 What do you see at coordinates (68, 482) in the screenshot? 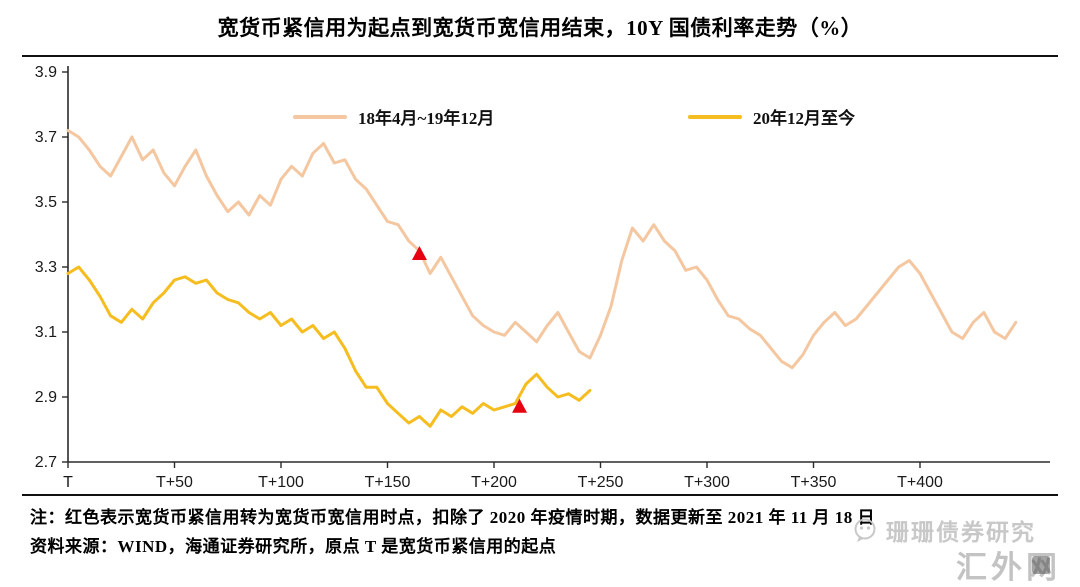
I see `x-tick-label: T` at bounding box center [68, 482].